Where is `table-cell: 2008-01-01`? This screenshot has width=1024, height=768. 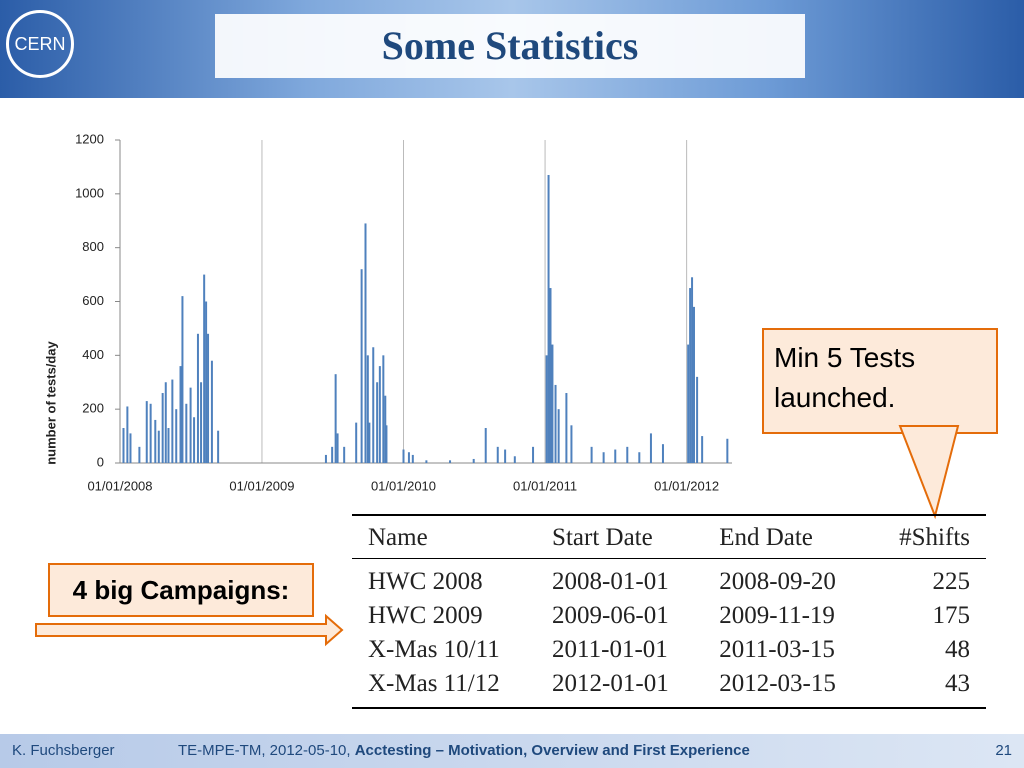 table-cell: 2008-01-01 is located at coordinates (610, 581).